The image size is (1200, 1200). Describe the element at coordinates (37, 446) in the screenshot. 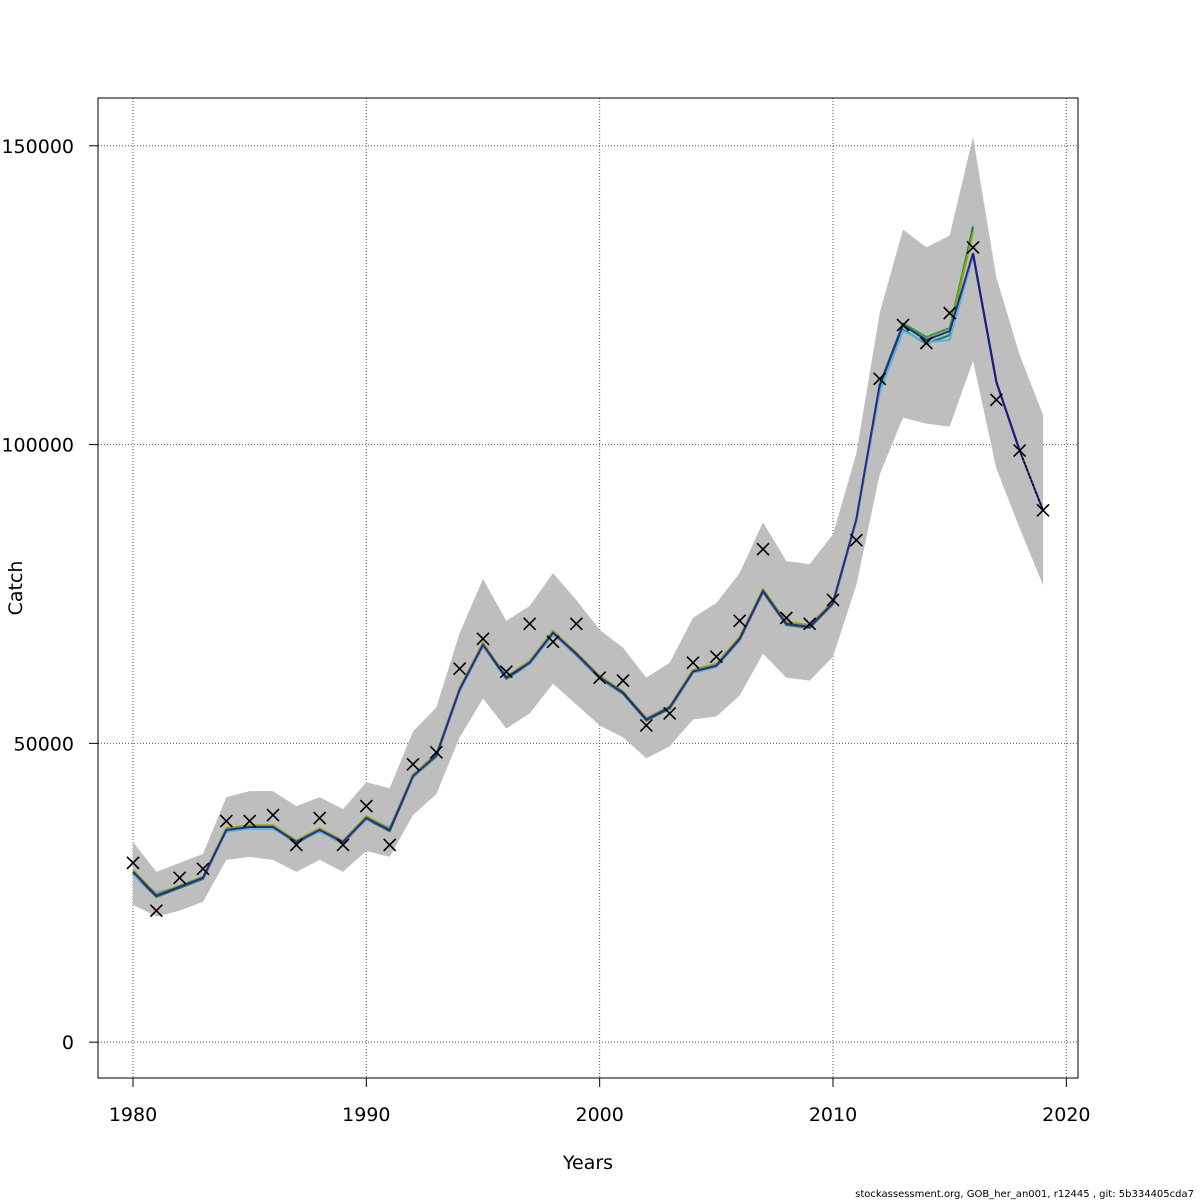

I see `y-tick-label: 100000` at that location.